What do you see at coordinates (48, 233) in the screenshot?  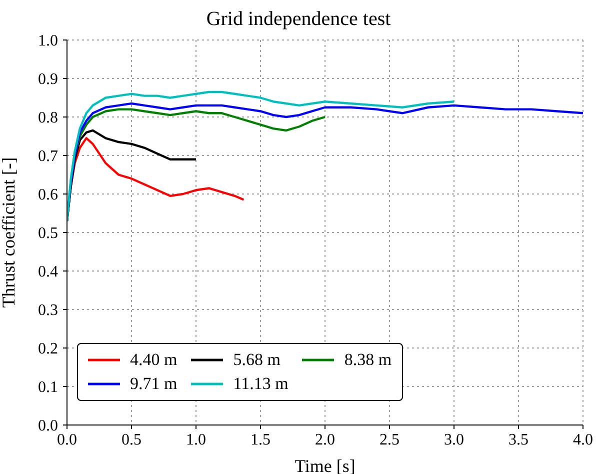 I see `y-tick-label: 0.5` at bounding box center [48, 233].